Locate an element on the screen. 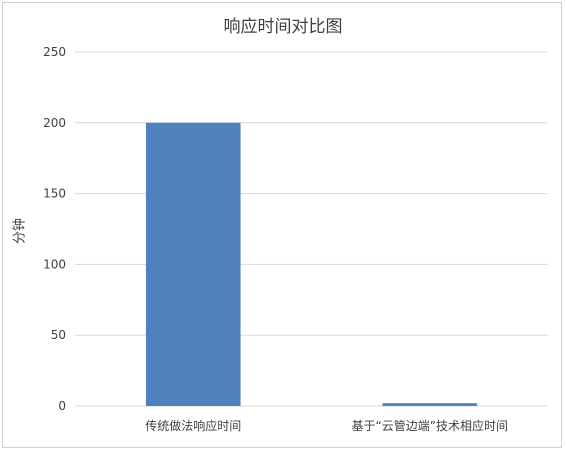 The width and height of the screenshot is (566, 452). y-tick-labels: 0 50 100 150 200 250 is located at coordinates (54, 229).